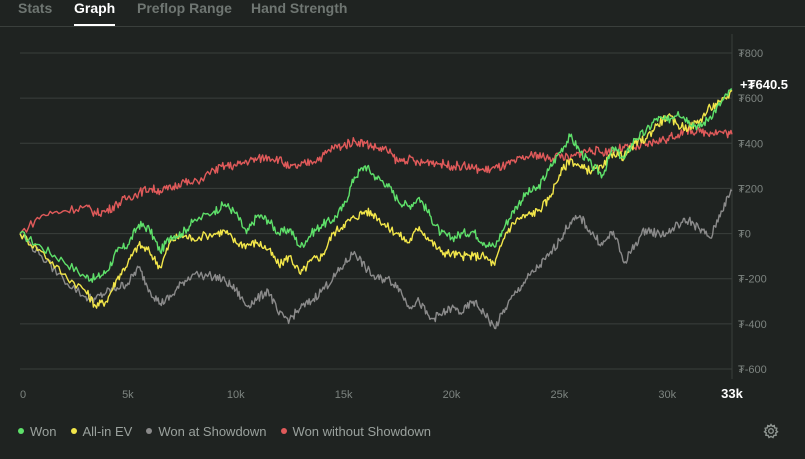  I want to click on legend-item-won: Won, so click(37, 431).